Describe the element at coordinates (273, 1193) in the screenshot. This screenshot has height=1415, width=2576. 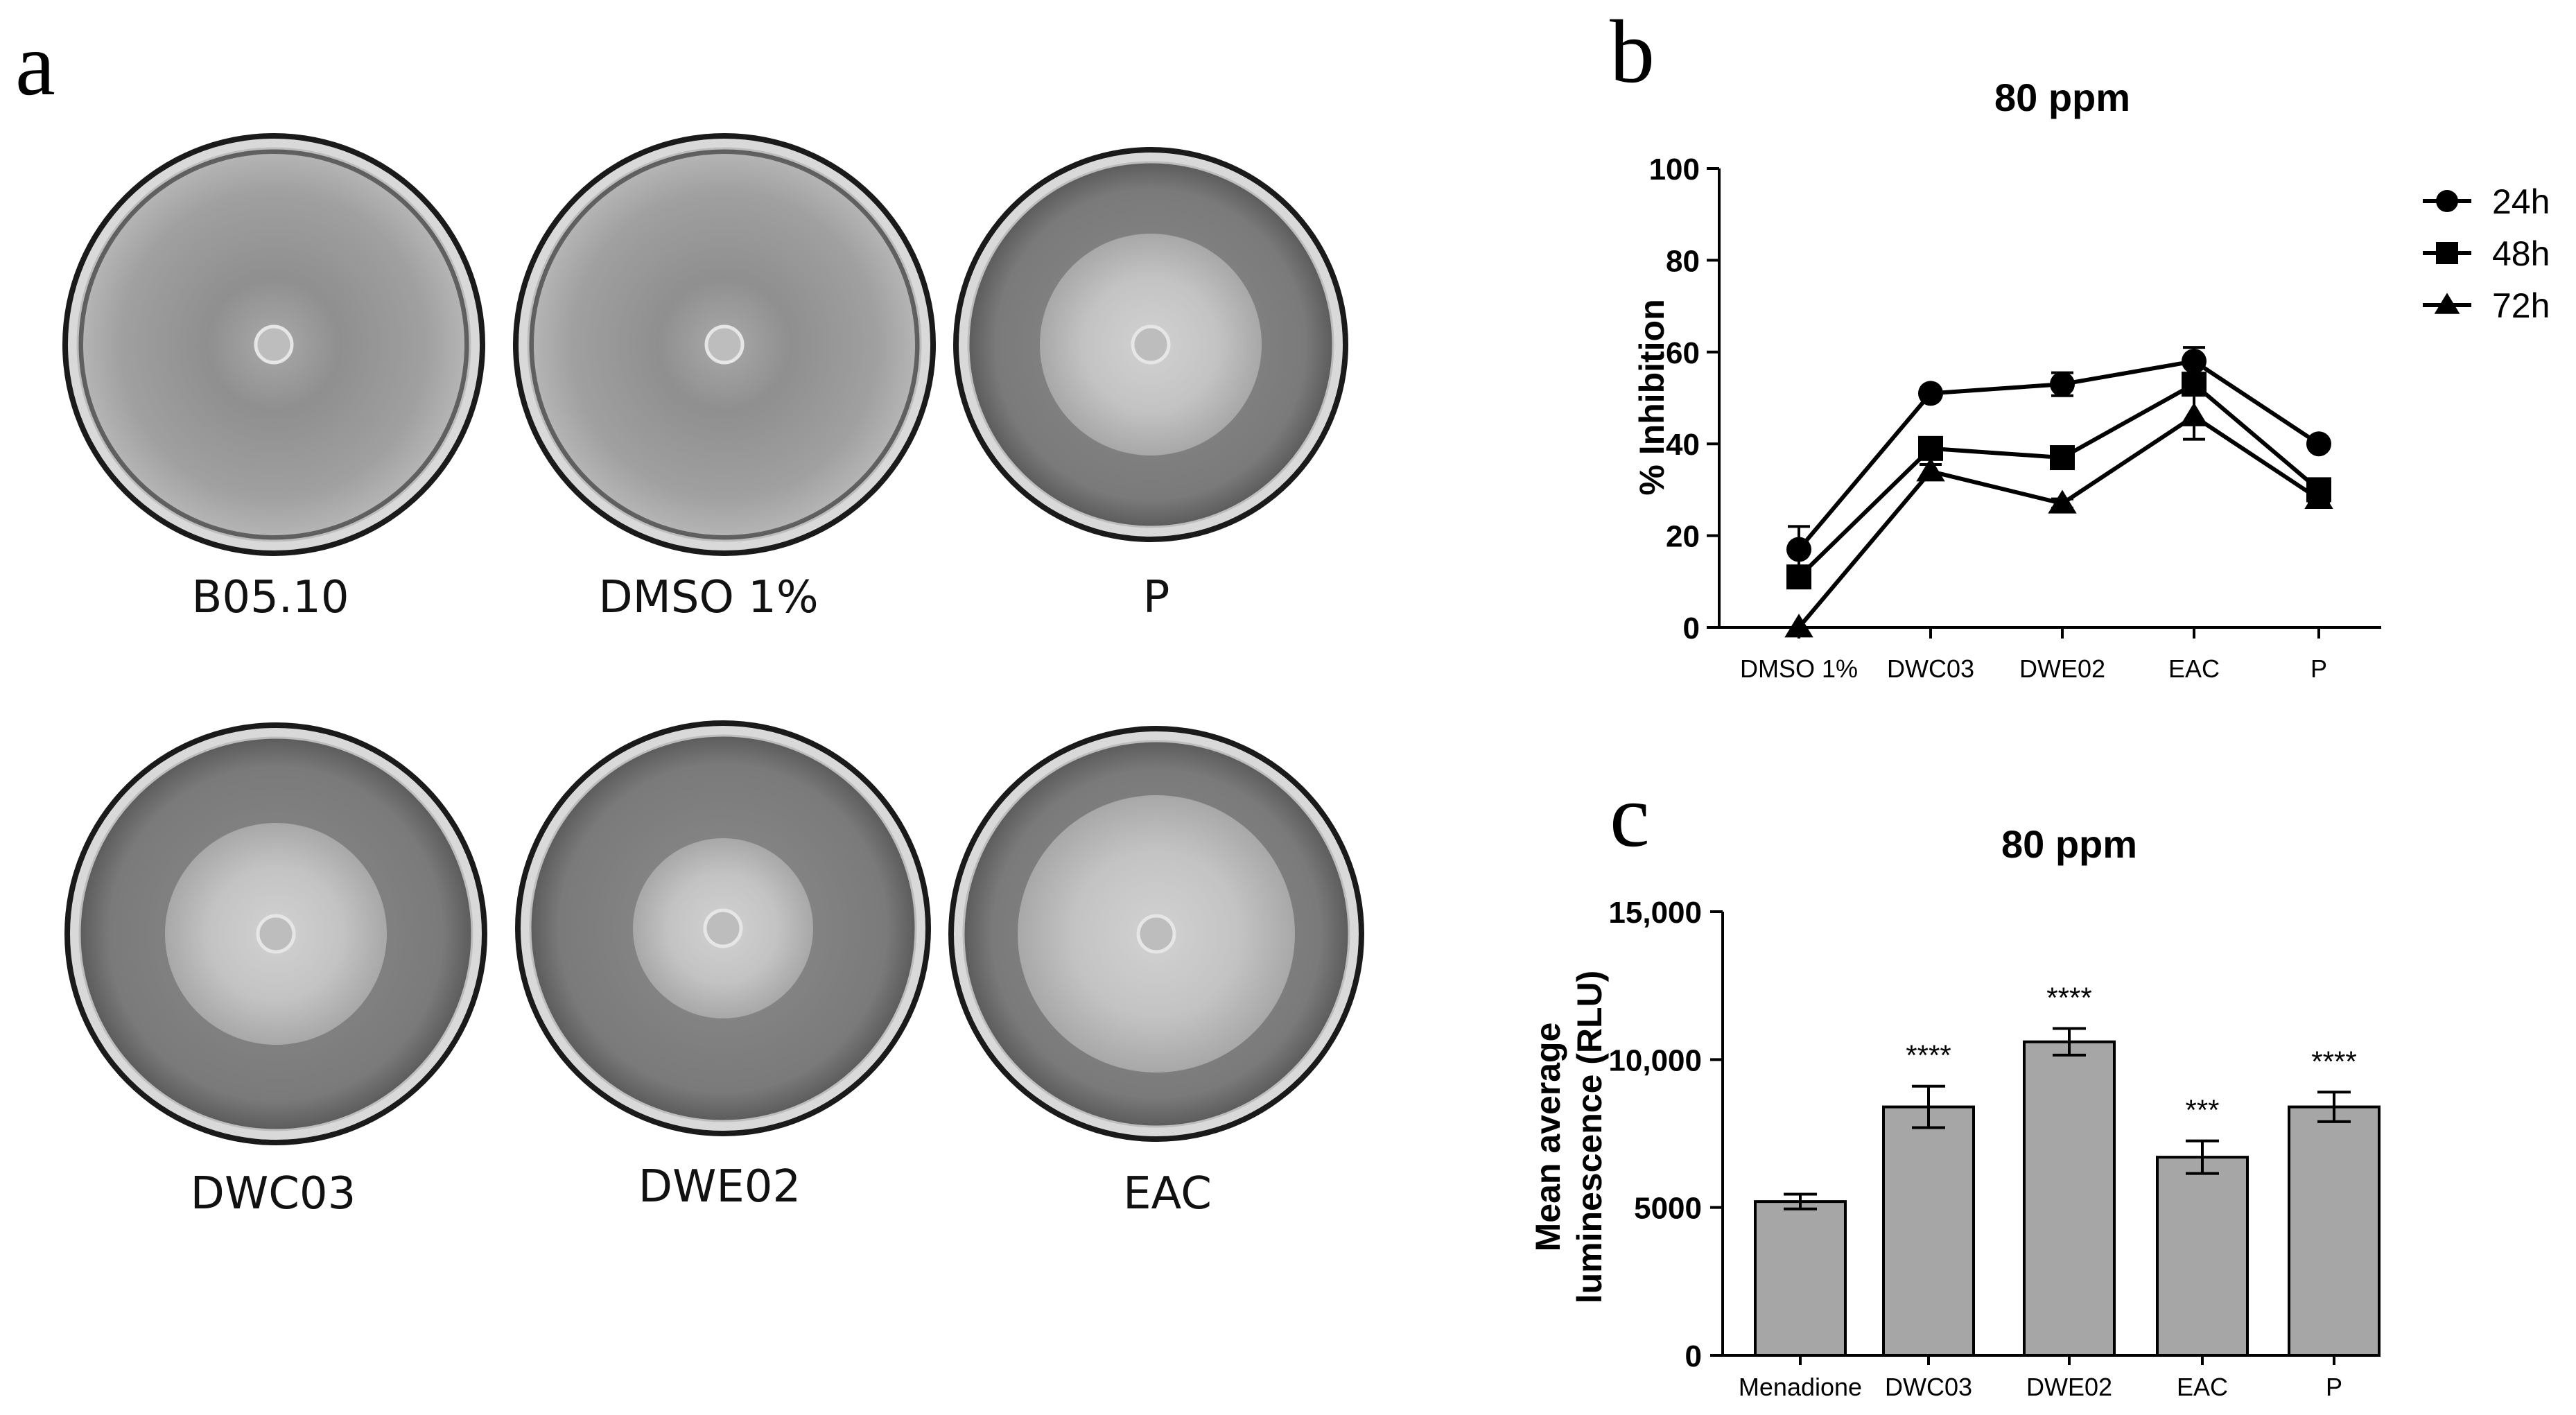
I see `plate-label-dwc03: DWC03` at that location.